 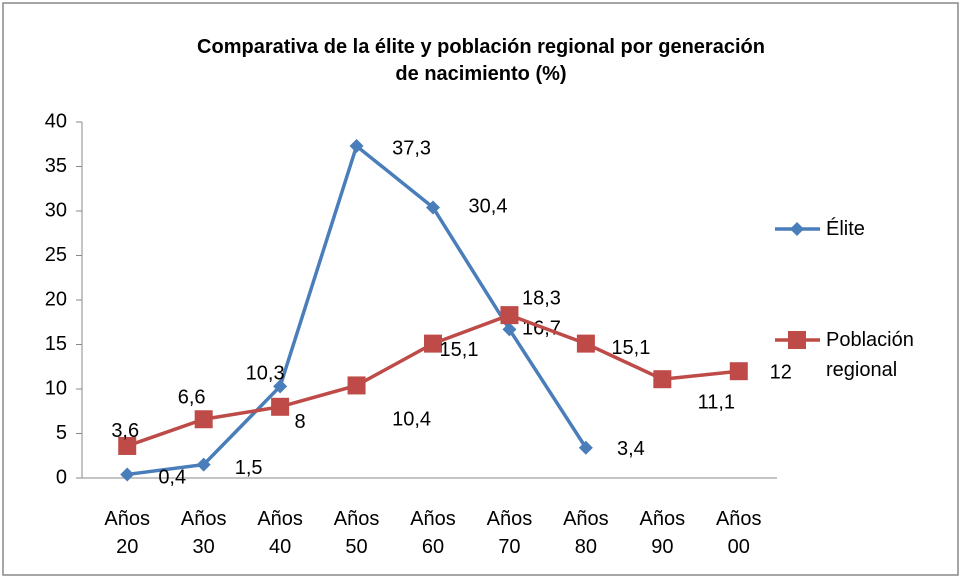 I want to click on y-tick-label: 20, so click(x=56, y=299).